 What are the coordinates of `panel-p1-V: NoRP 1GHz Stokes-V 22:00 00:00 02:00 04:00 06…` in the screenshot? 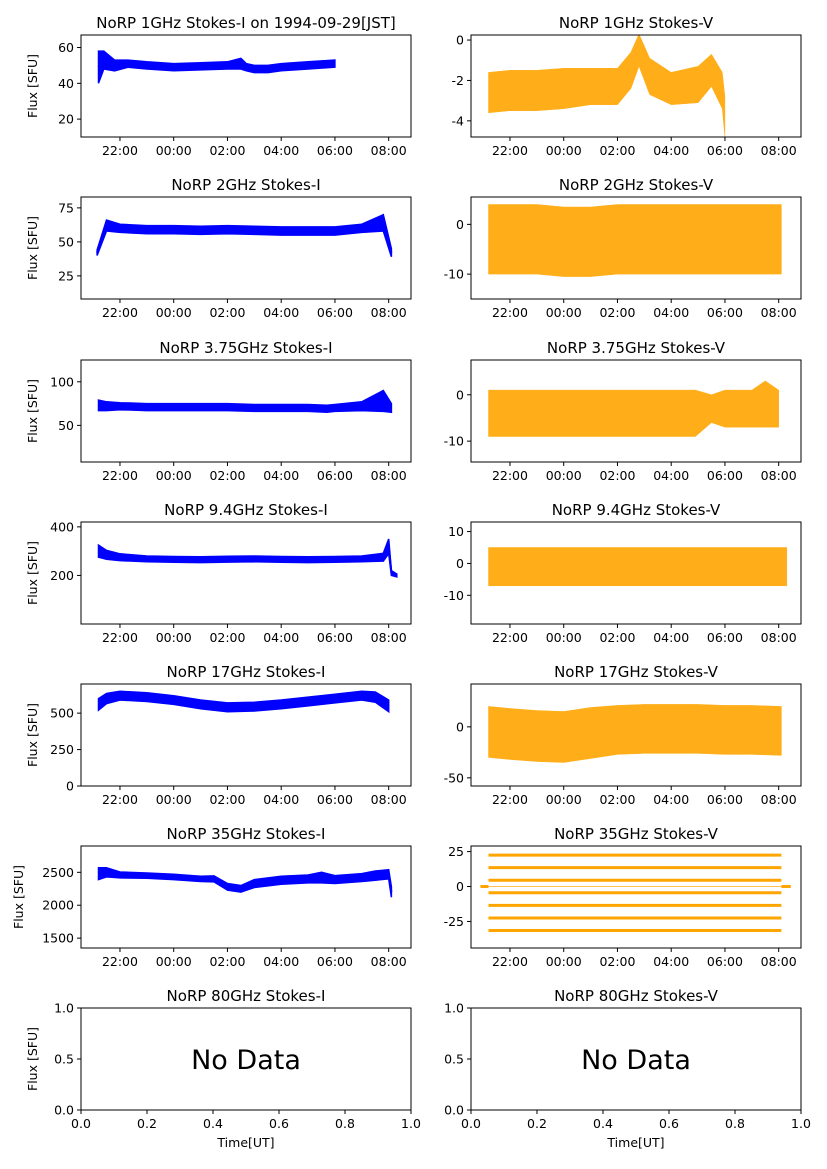 It's located at (627, 86).